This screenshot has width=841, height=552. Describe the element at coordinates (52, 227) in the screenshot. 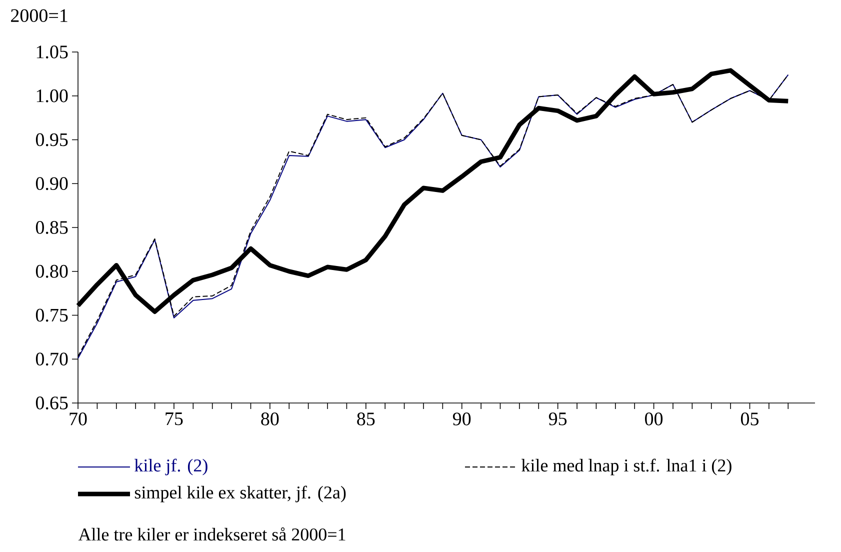

I see `y-tick-label: 0.85` at that location.